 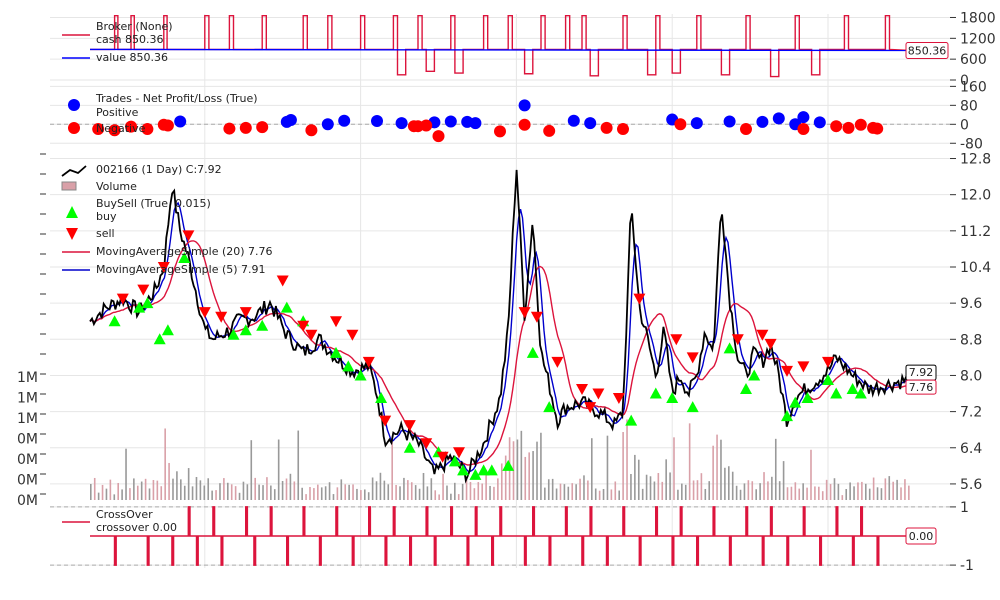 I want to click on close-last-value: 7.92, so click(x=921, y=372).